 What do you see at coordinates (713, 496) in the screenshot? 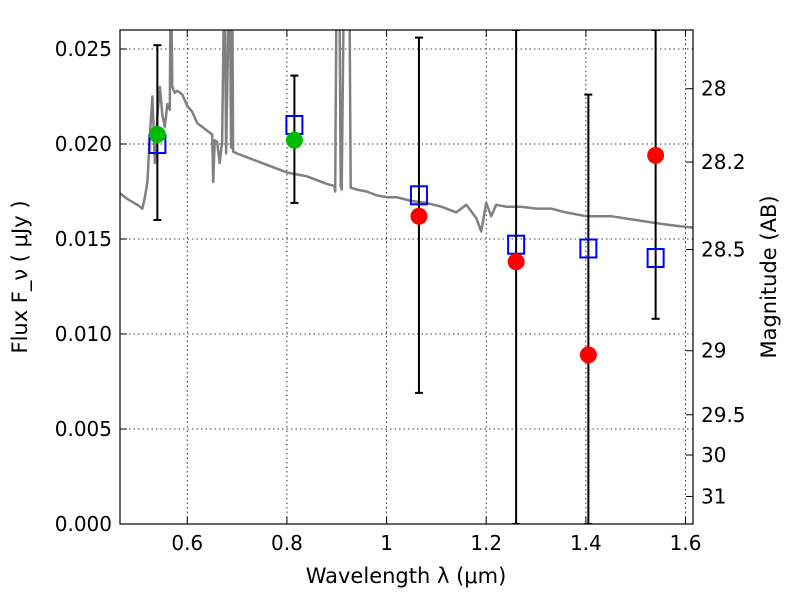
I see `y-right-tick-label: 31` at bounding box center [713, 496].